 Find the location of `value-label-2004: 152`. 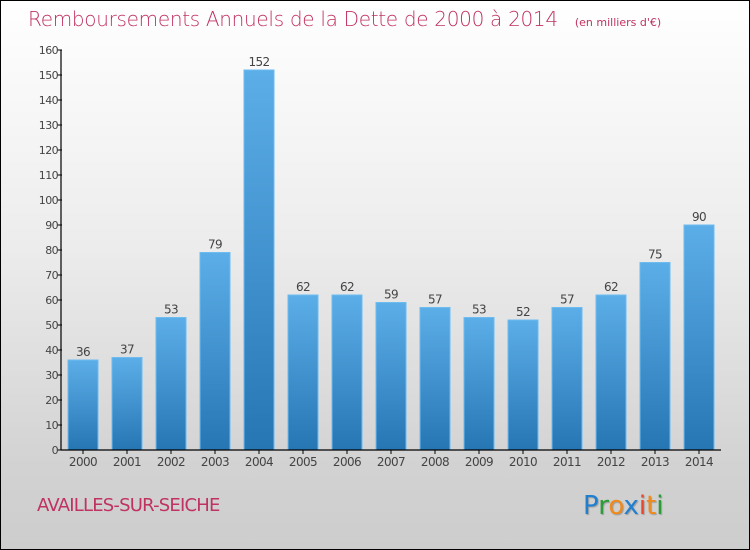

value-label-2004: 152 is located at coordinates (258, 62).